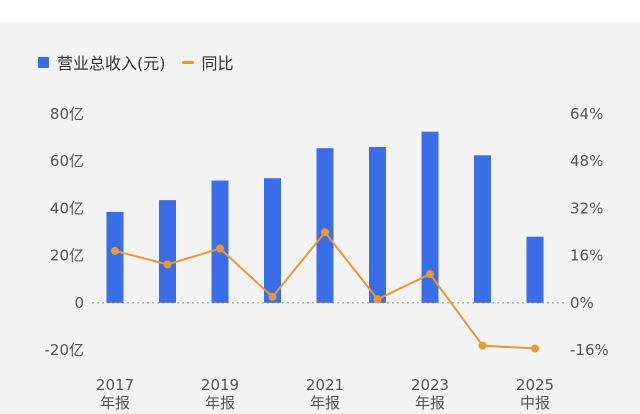  I want to click on y-left-tick-label: 60亿, so click(67, 161).